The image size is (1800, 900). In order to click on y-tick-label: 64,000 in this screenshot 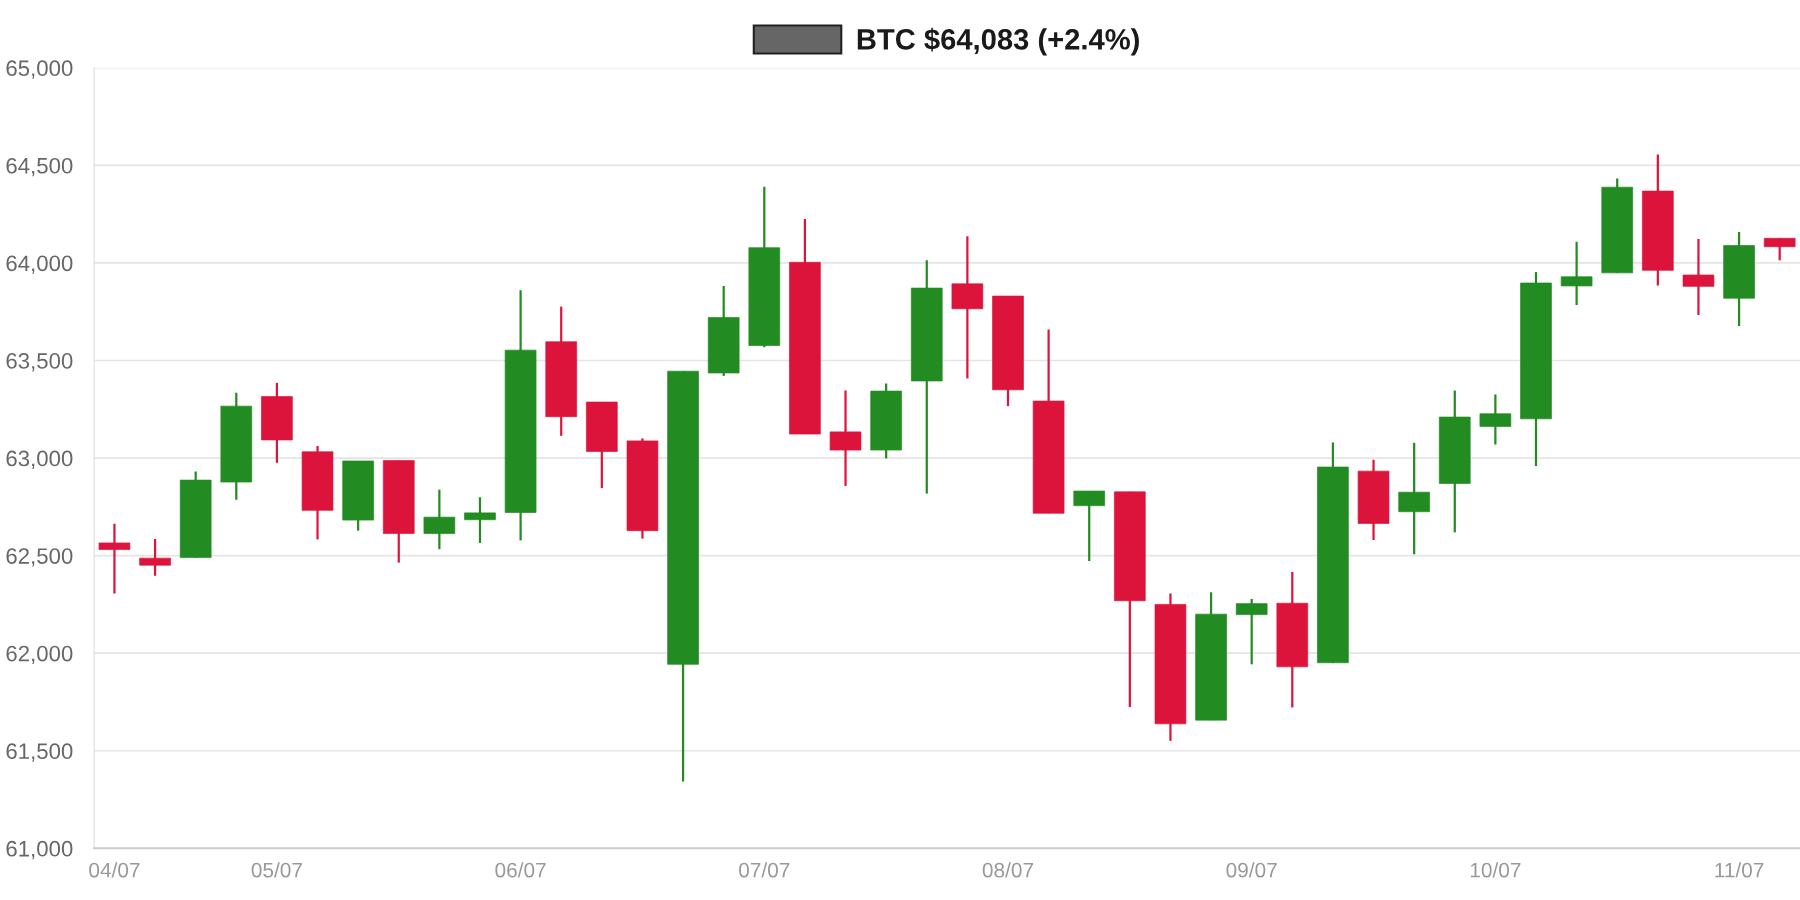, I will do `click(39, 264)`.